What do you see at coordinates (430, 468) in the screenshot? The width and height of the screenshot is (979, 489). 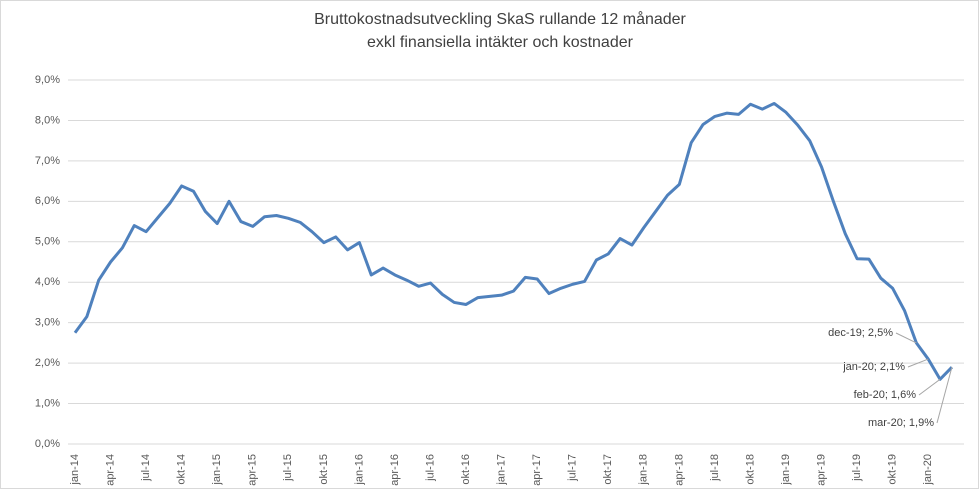 I see `x-tick-label: jul-16` at bounding box center [430, 468].